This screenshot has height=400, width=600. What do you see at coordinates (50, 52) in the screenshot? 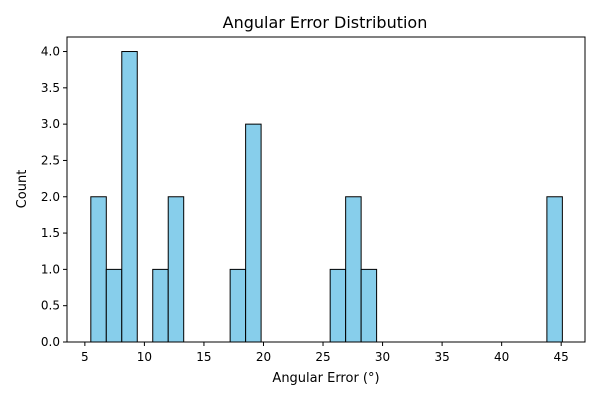
I see `y-tick-label: 4.0` at bounding box center [50, 52].